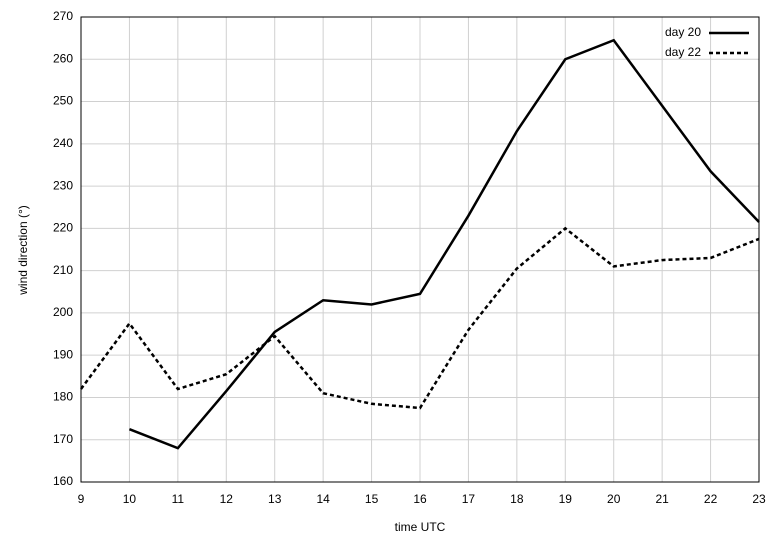  What do you see at coordinates (711, 499) in the screenshot?
I see `x-tick-label: 22` at bounding box center [711, 499].